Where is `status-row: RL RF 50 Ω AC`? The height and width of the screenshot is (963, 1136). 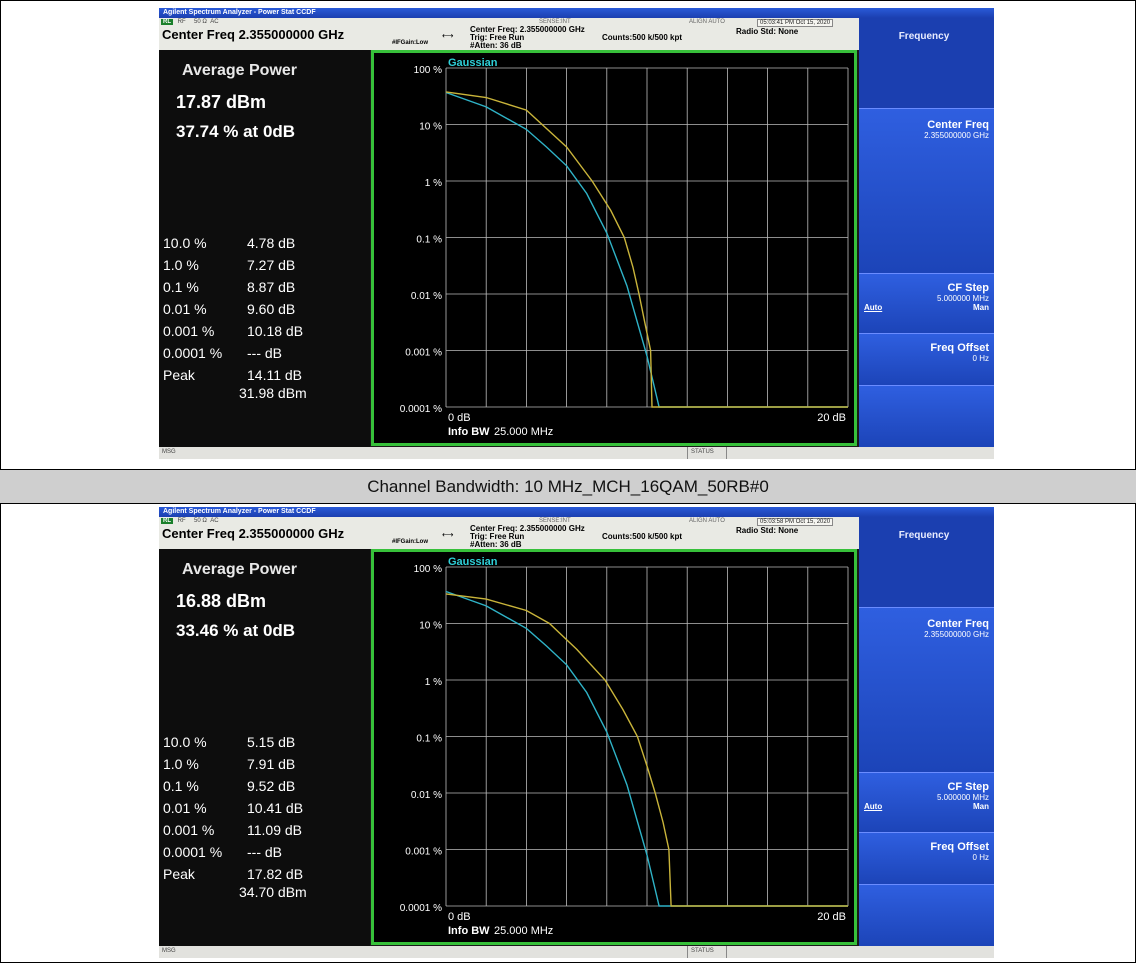 status-row: RL RF 50 Ω AC is located at coordinates (190, 521).